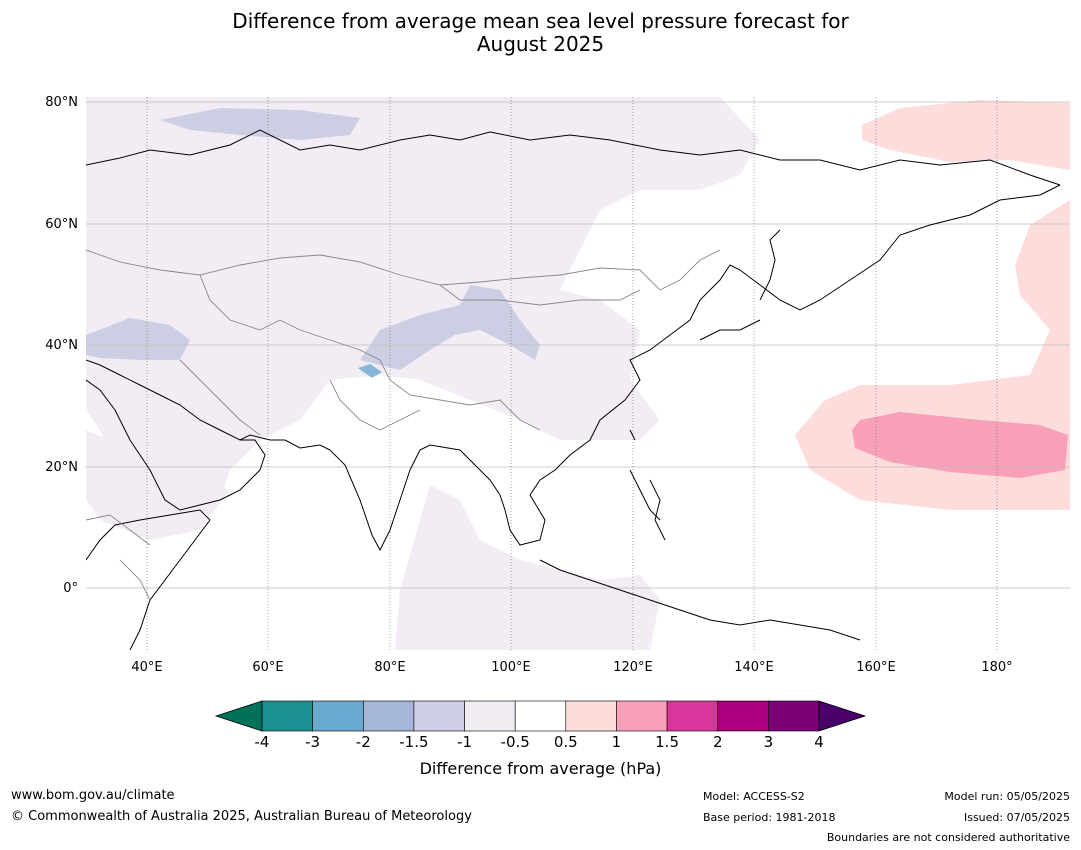 The image size is (1081, 850). What do you see at coordinates (61, 224) in the screenshot?
I see `lat-label-60n: 60°N` at bounding box center [61, 224].